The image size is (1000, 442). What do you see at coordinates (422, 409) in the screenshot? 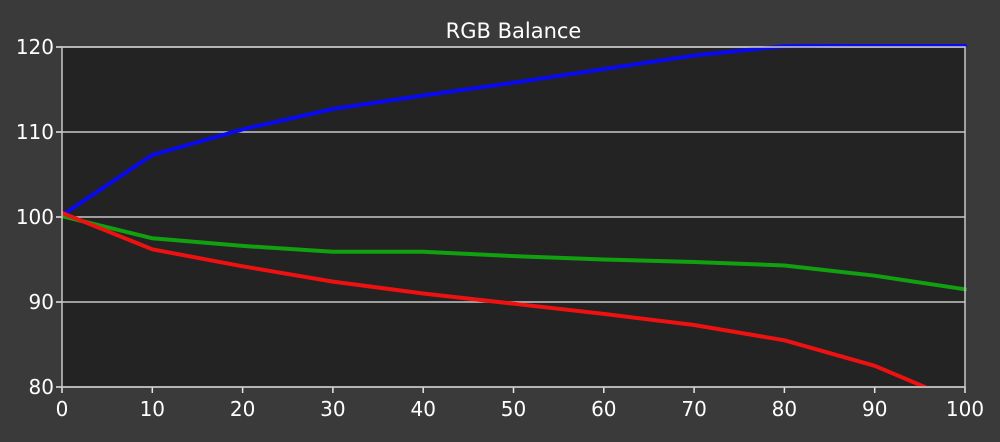
I see `x-tick-label: 40` at bounding box center [422, 409].